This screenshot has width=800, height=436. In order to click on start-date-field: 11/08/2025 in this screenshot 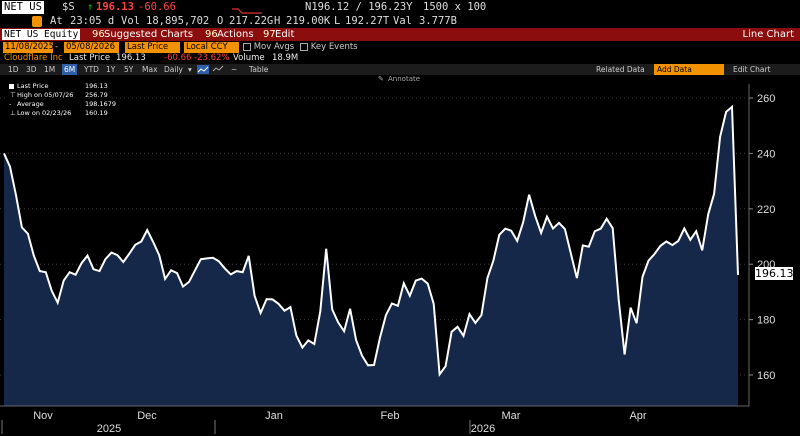, I will do `click(28, 47)`.